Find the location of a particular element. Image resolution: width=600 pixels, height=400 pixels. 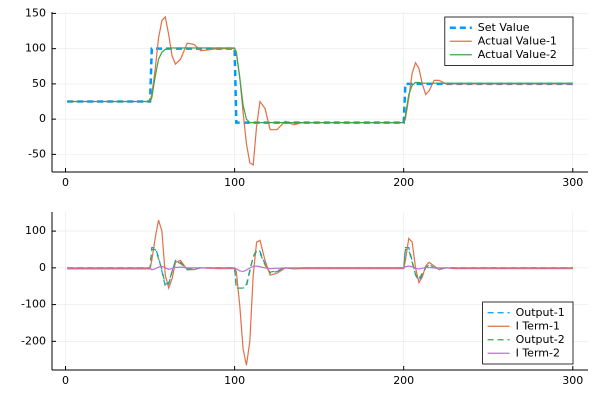

legend-label: I Term-2 is located at coordinates (538, 352).